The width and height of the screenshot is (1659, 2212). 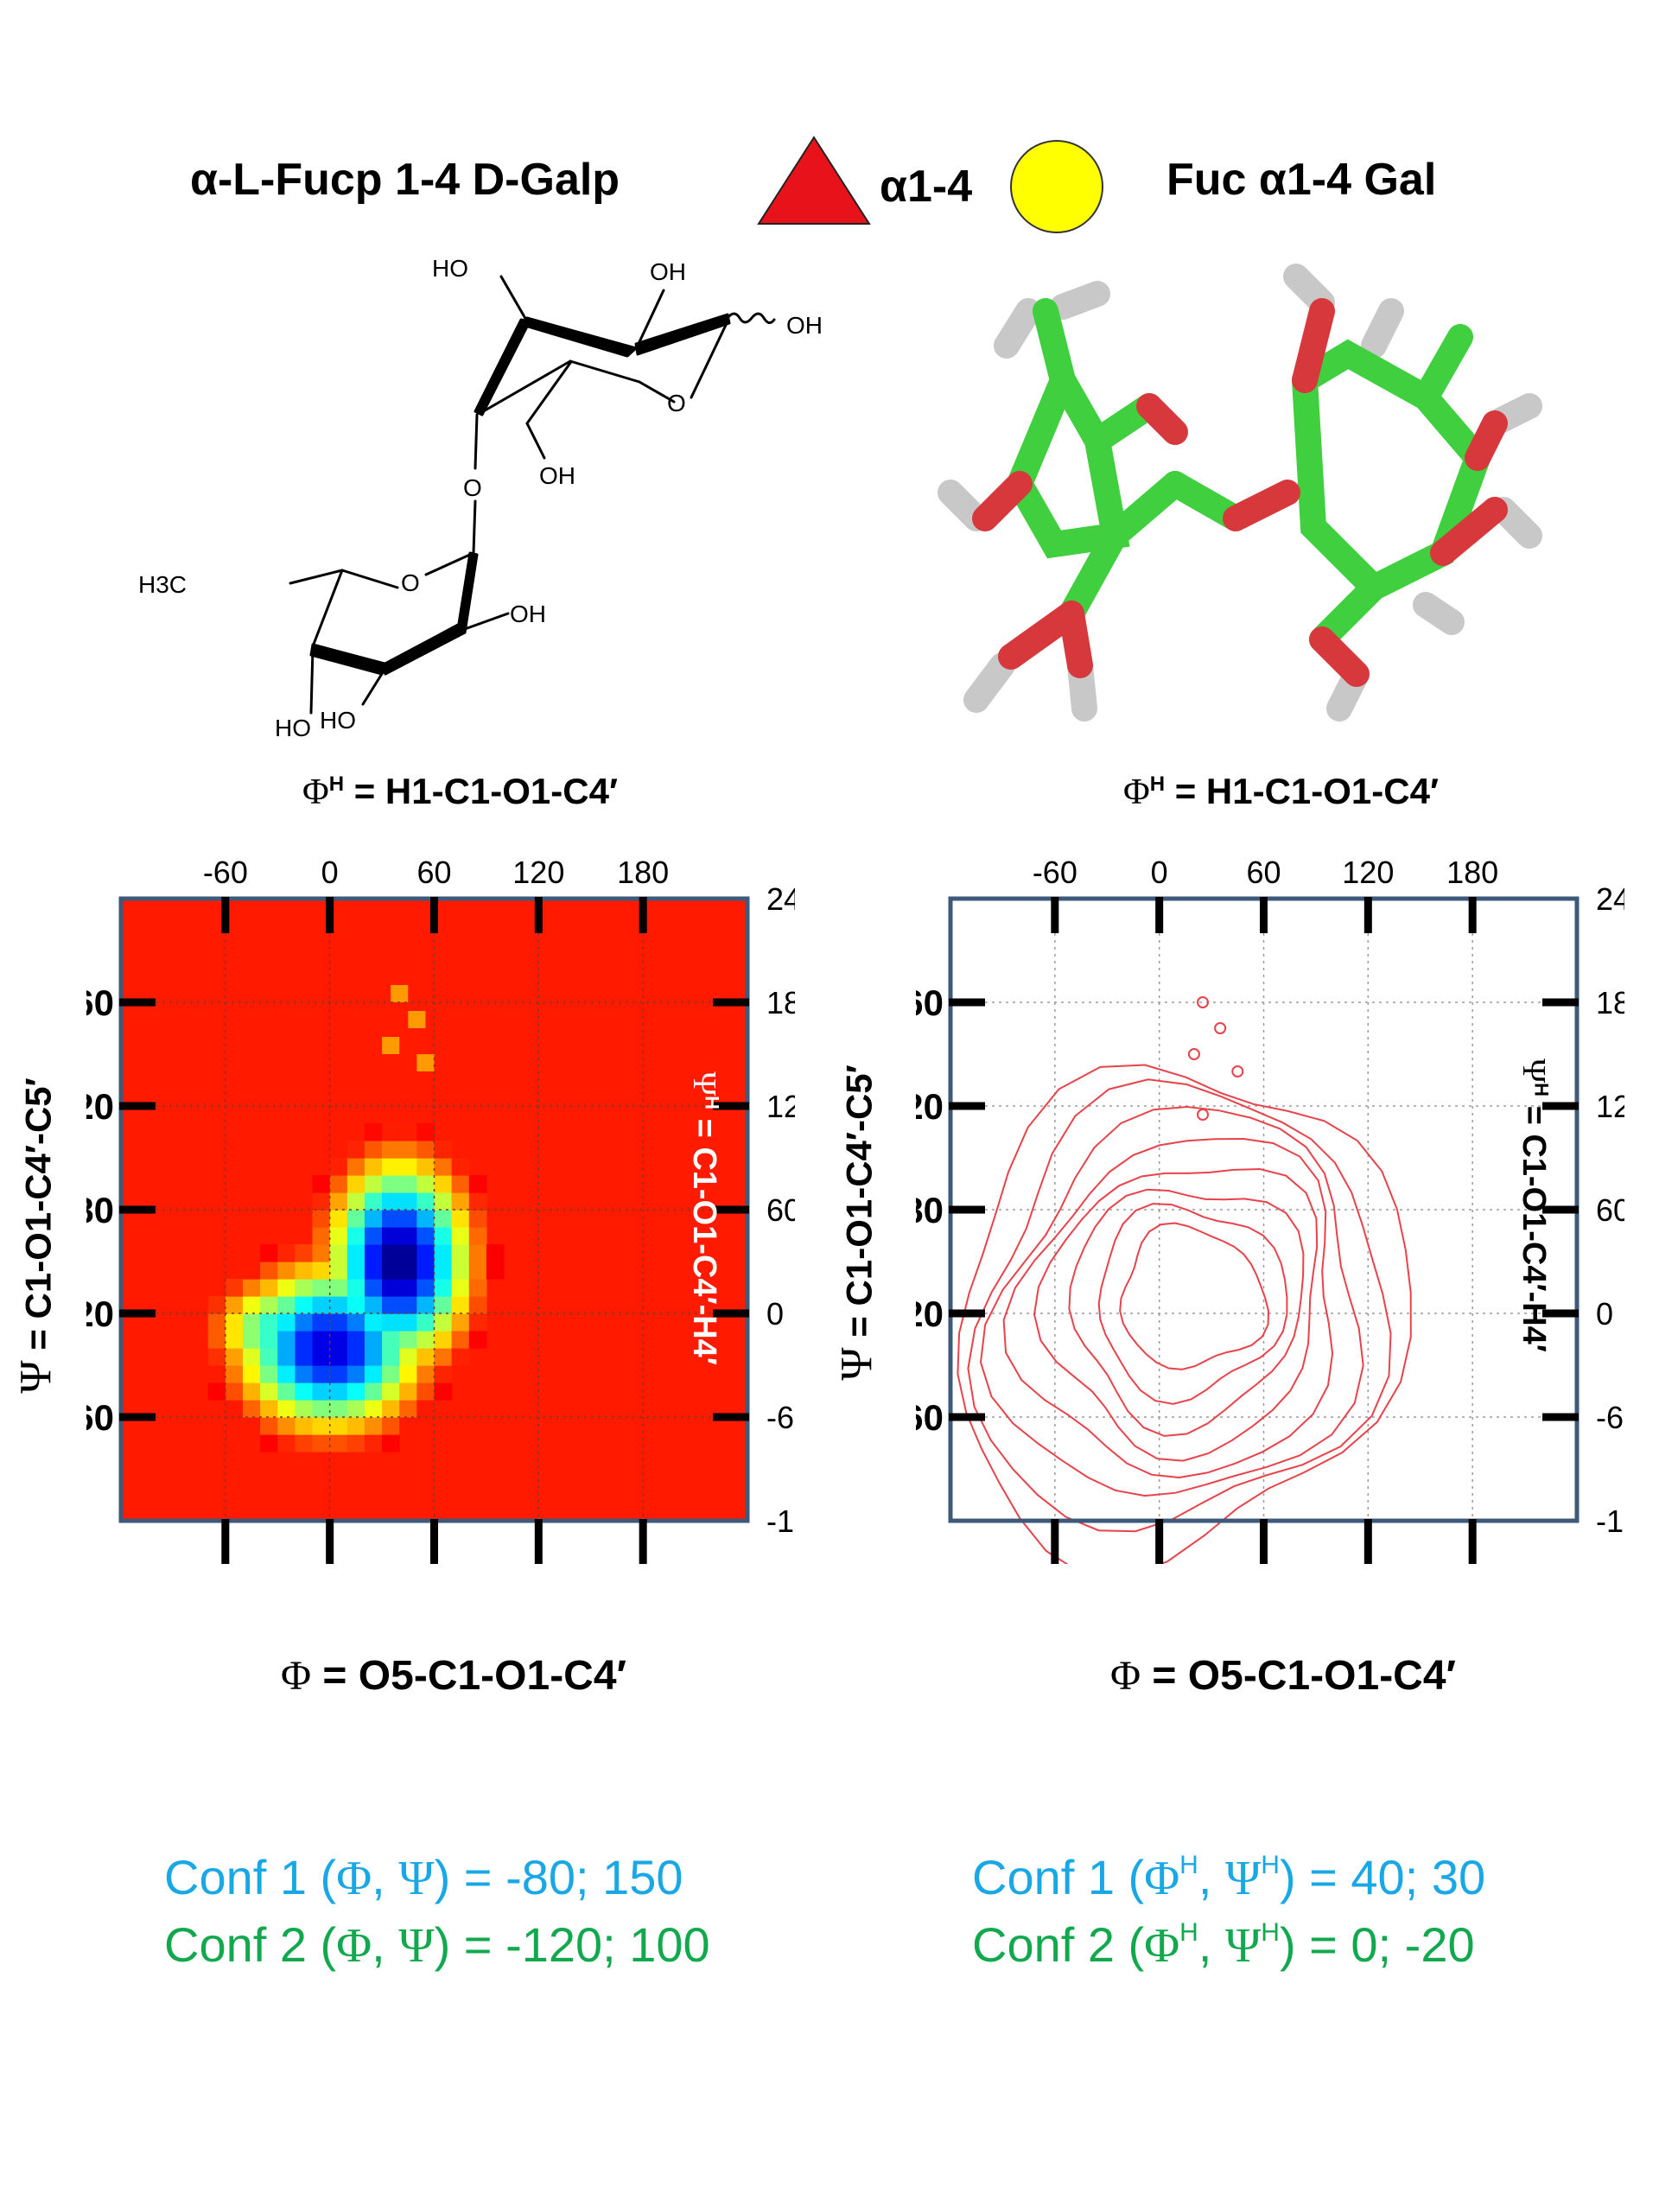 I want to click on gal-ring-sticks, so click(x=1392, y=471).